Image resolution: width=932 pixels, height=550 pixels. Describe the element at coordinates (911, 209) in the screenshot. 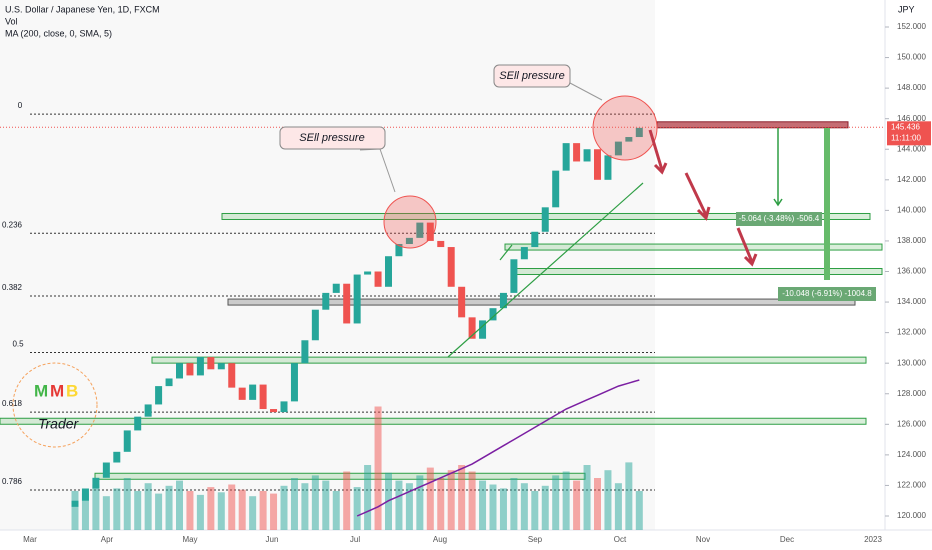

I see `y-tick-label: 140.000` at that location.